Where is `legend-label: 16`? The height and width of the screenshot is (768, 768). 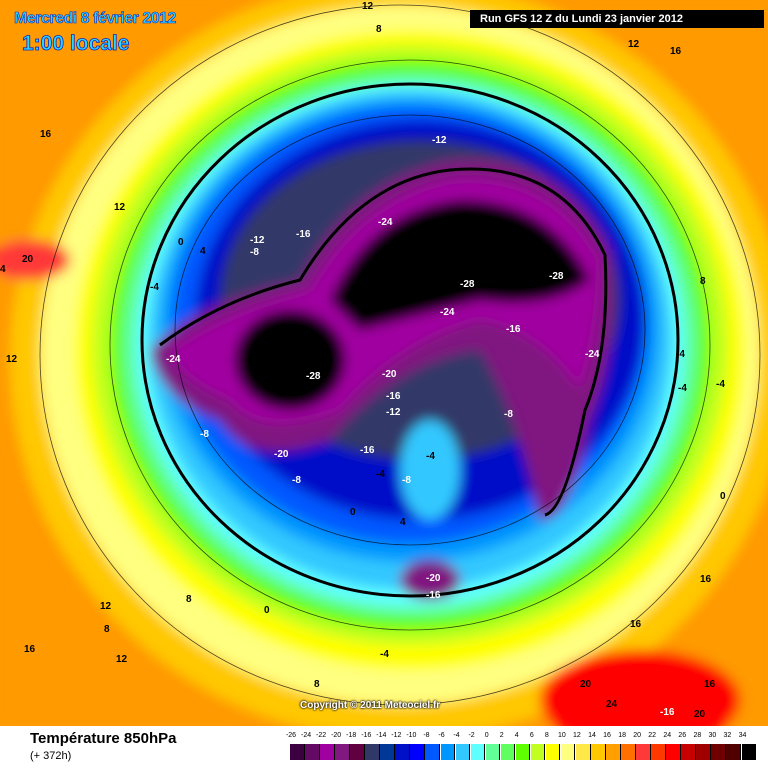 legend-label: 16 is located at coordinates (607, 735).